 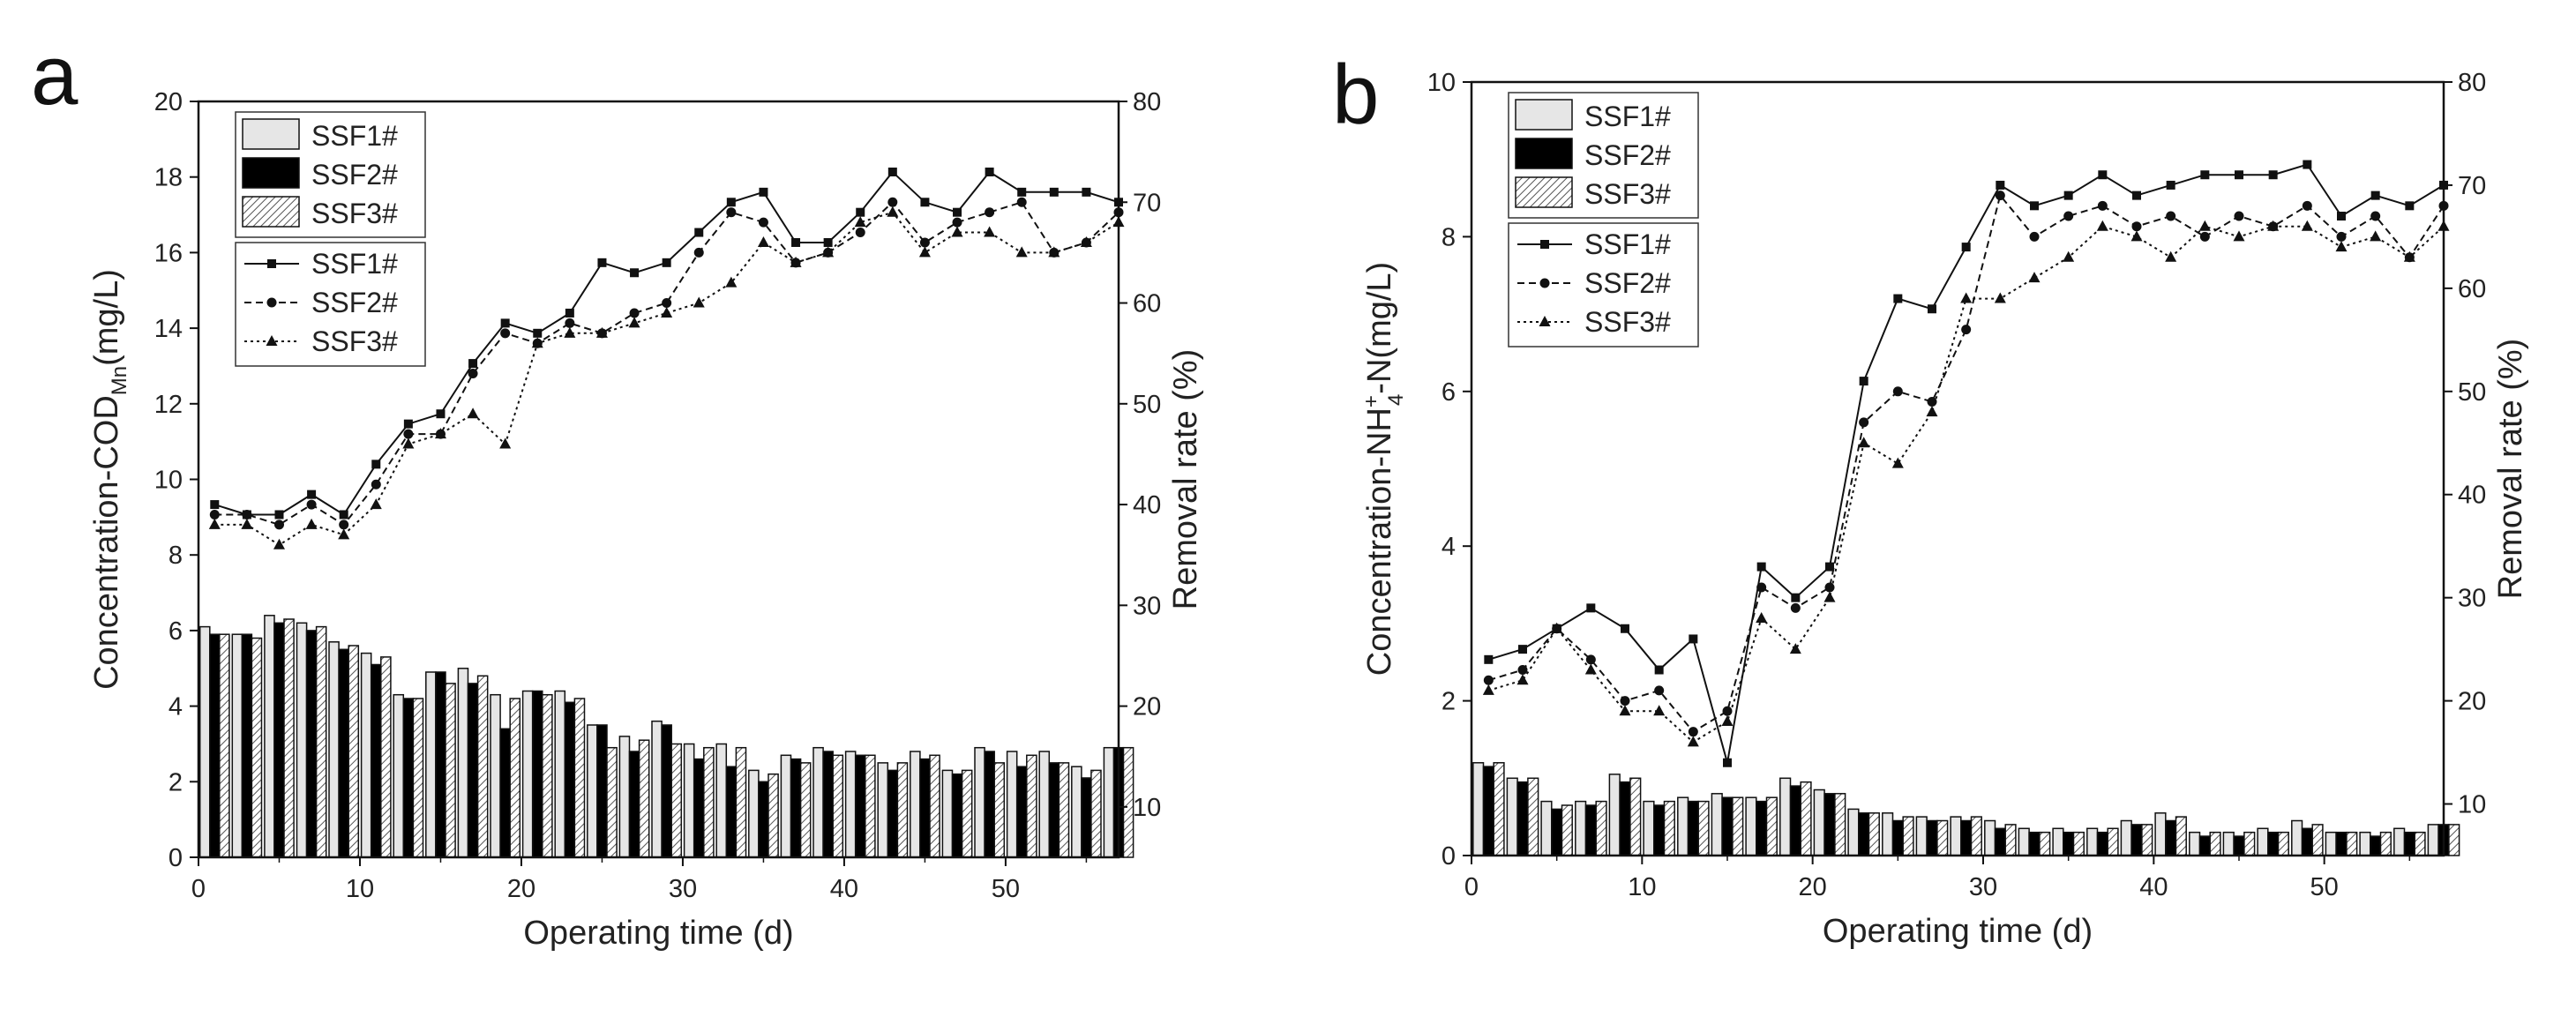 What do you see at coordinates (1147, 203) in the screenshot?
I see `y-right-tick-label: 70` at bounding box center [1147, 203].